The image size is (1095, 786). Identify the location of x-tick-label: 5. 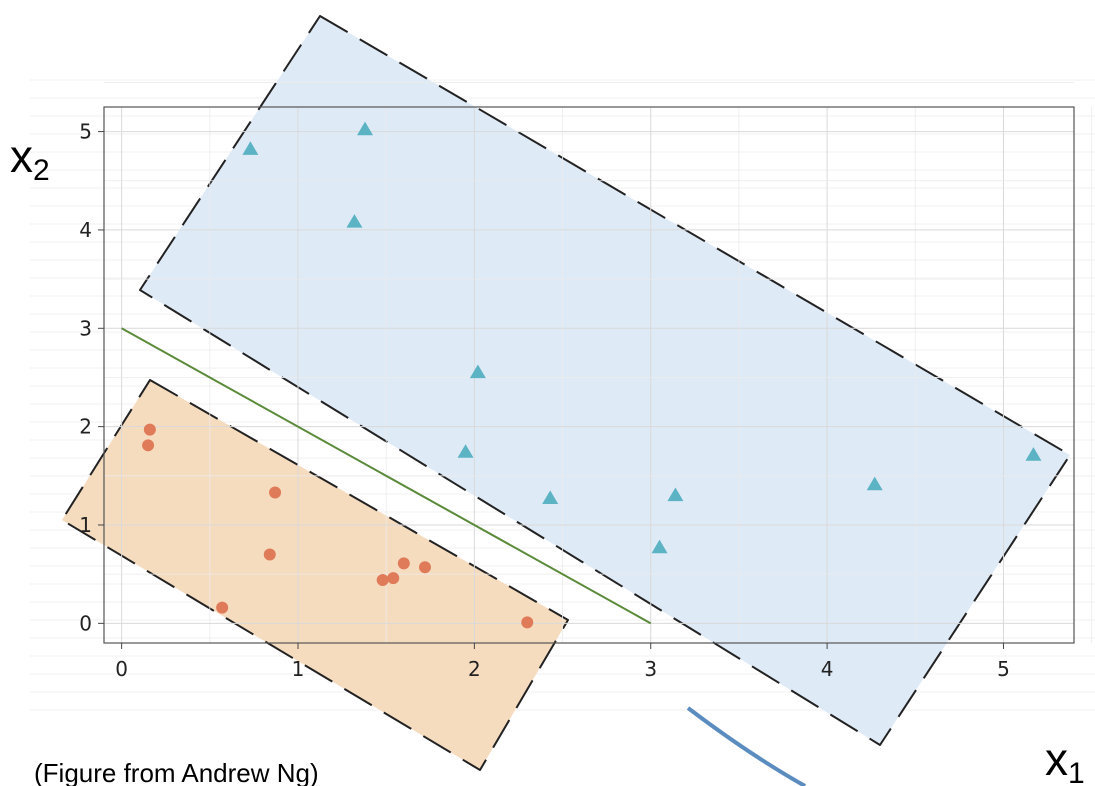
(1003, 669).